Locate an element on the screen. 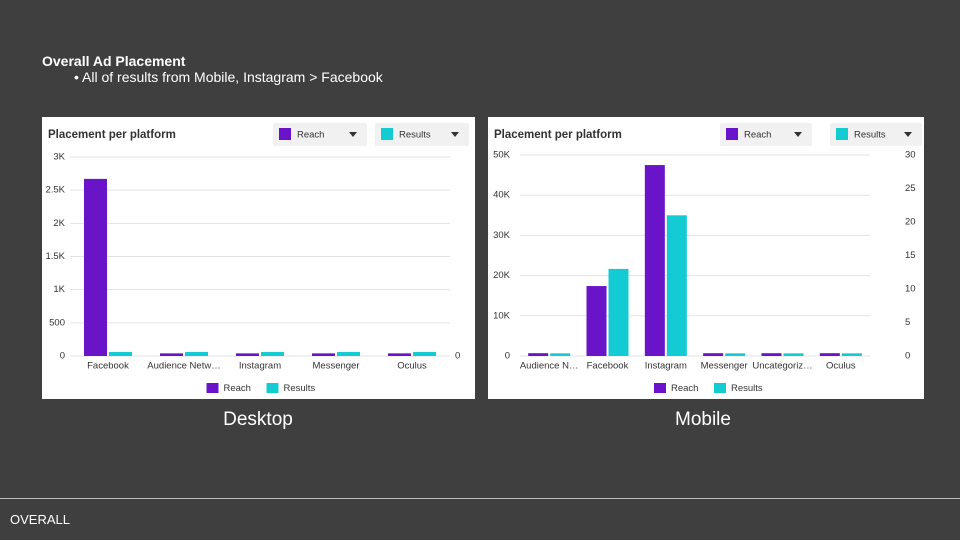 The width and height of the screenshot is (960, 540). y-tick-label: 1.5K is located at coordinates (55, 256).